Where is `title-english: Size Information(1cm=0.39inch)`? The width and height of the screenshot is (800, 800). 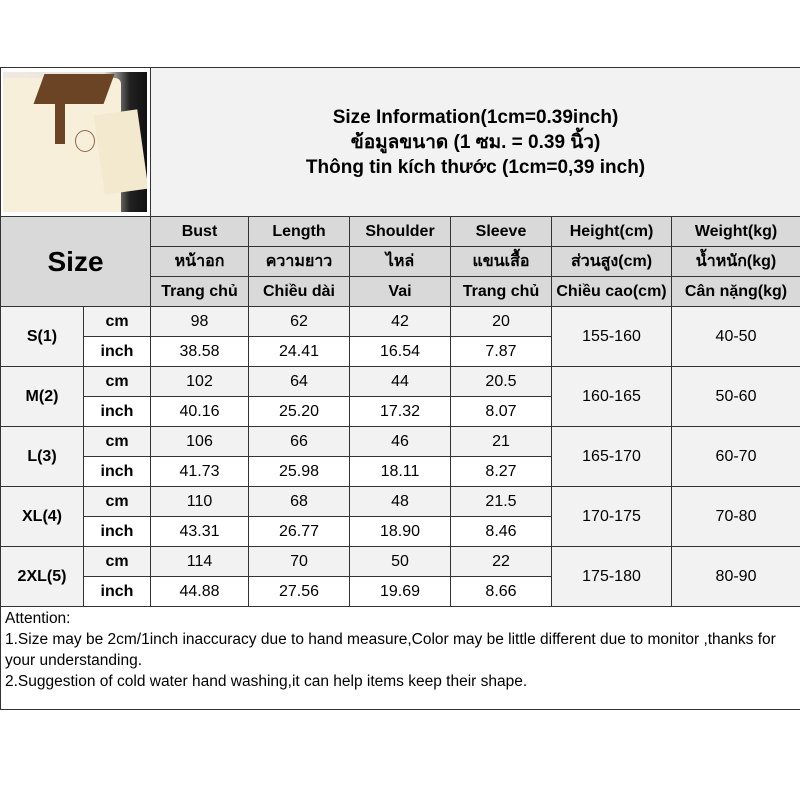
title-english: Size Information(1cm=0.39inch) is located at coordinates (475, 117).